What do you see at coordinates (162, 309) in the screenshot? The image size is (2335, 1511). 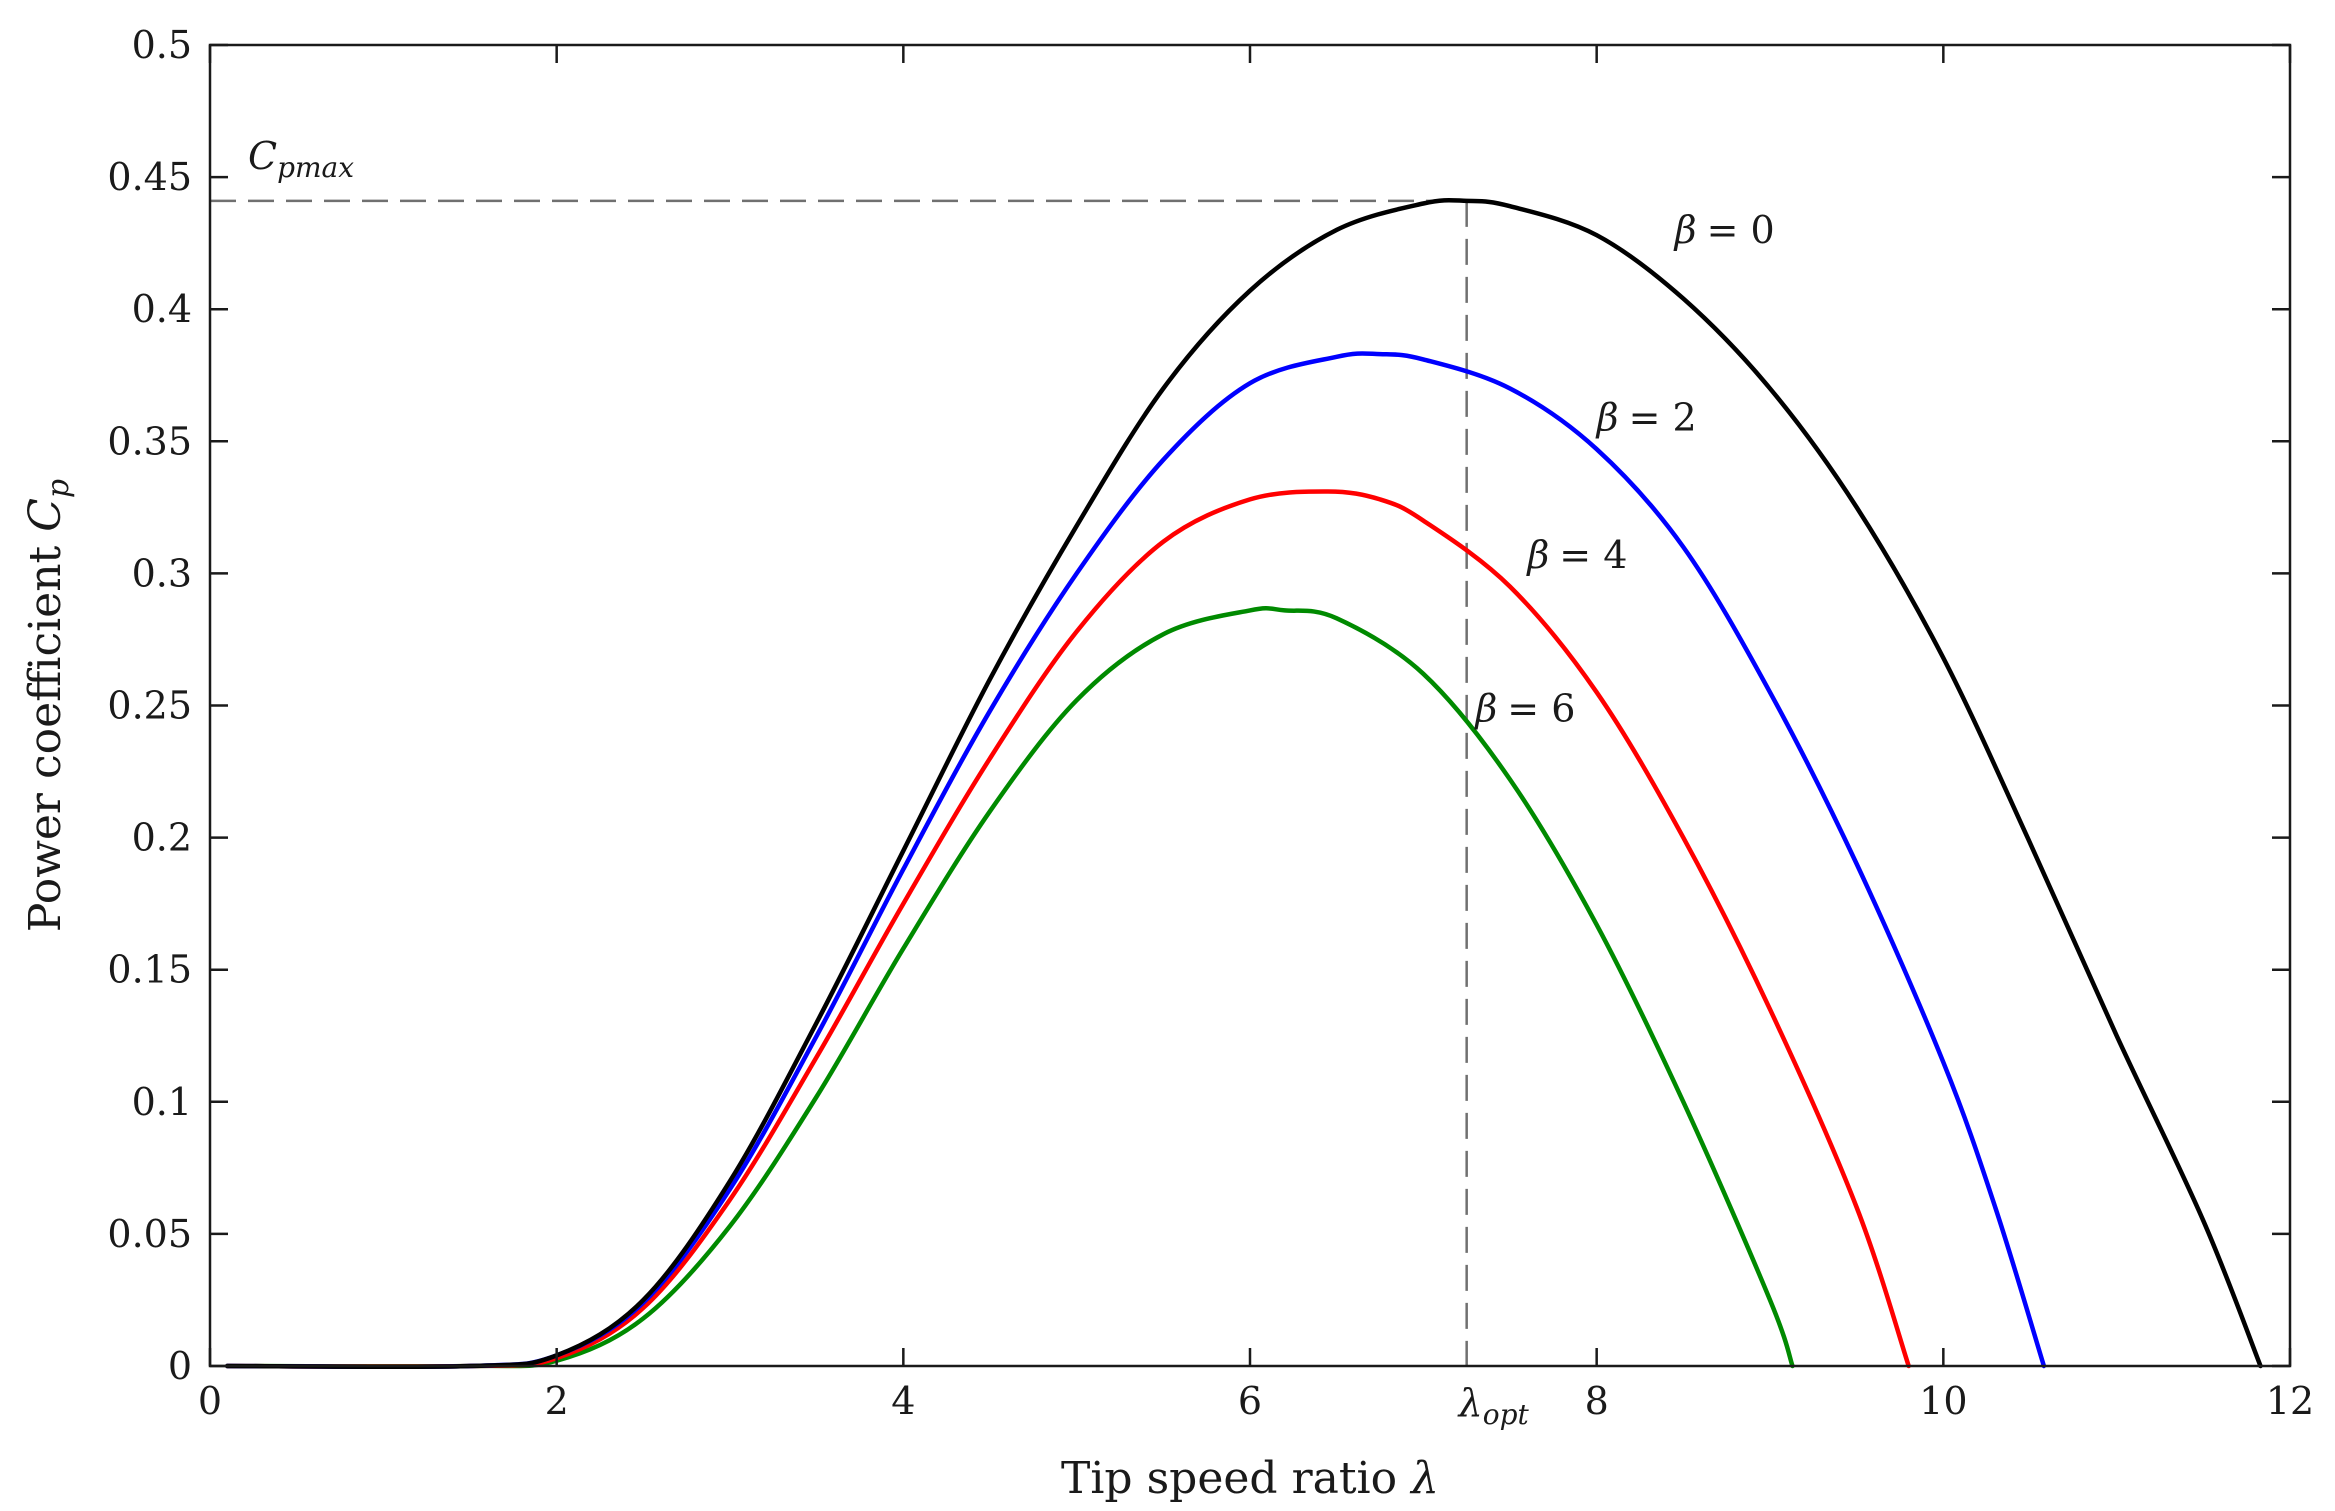 I see `y-tick-label: 0.4` at bounding box center [162, 309].